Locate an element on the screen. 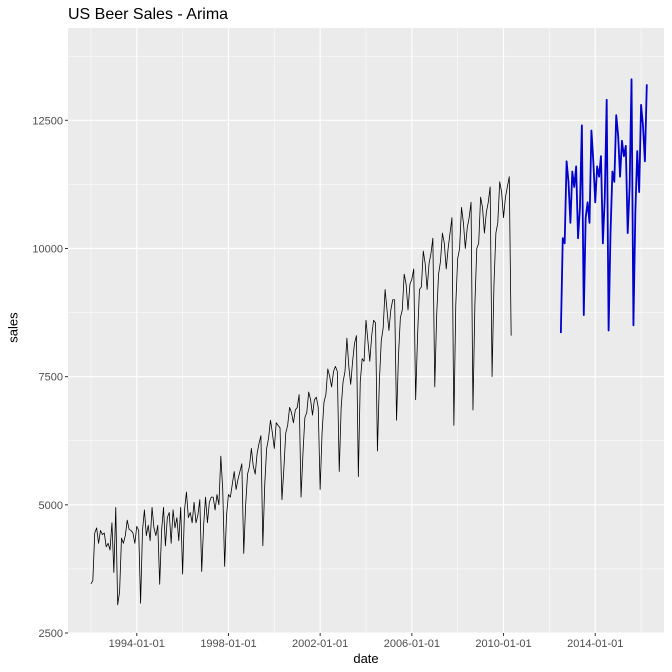 This screenshot has width=672, height=672. y-tick-label: 12500 is located at coordinates (47, 121).